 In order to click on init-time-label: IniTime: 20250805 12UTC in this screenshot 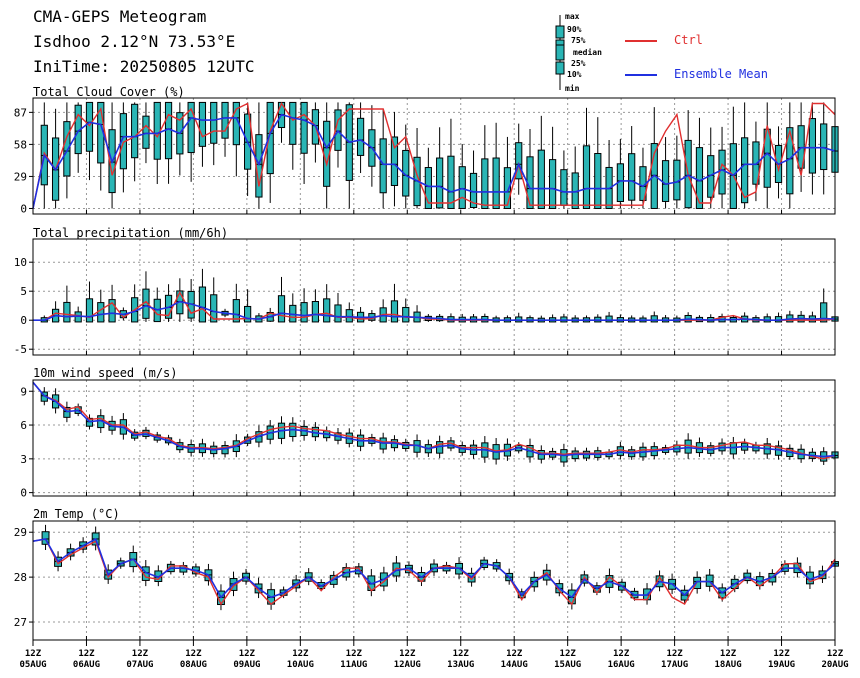, I will do `click(144, 66)`.